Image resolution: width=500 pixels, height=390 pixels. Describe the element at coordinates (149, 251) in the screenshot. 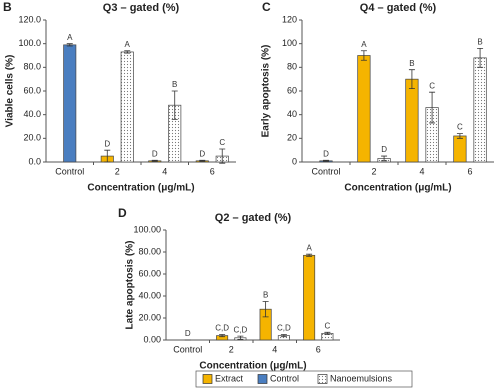

I see `y-tick-label: 80.00` at that location.